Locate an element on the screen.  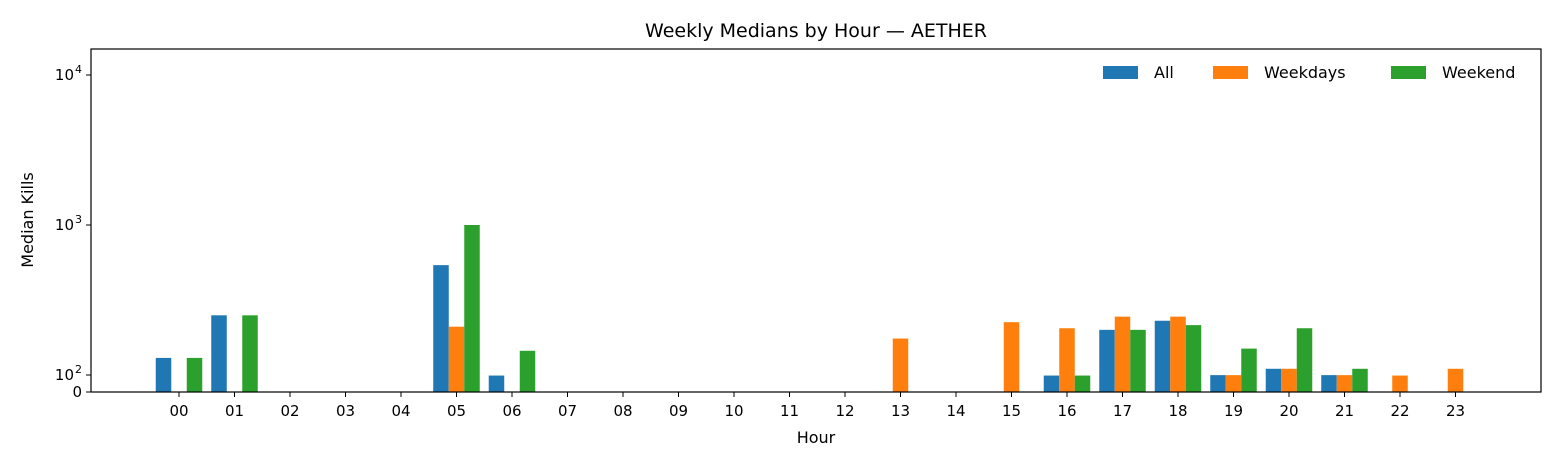
x-tick-label: 04 is located at coordinates (400, 411).